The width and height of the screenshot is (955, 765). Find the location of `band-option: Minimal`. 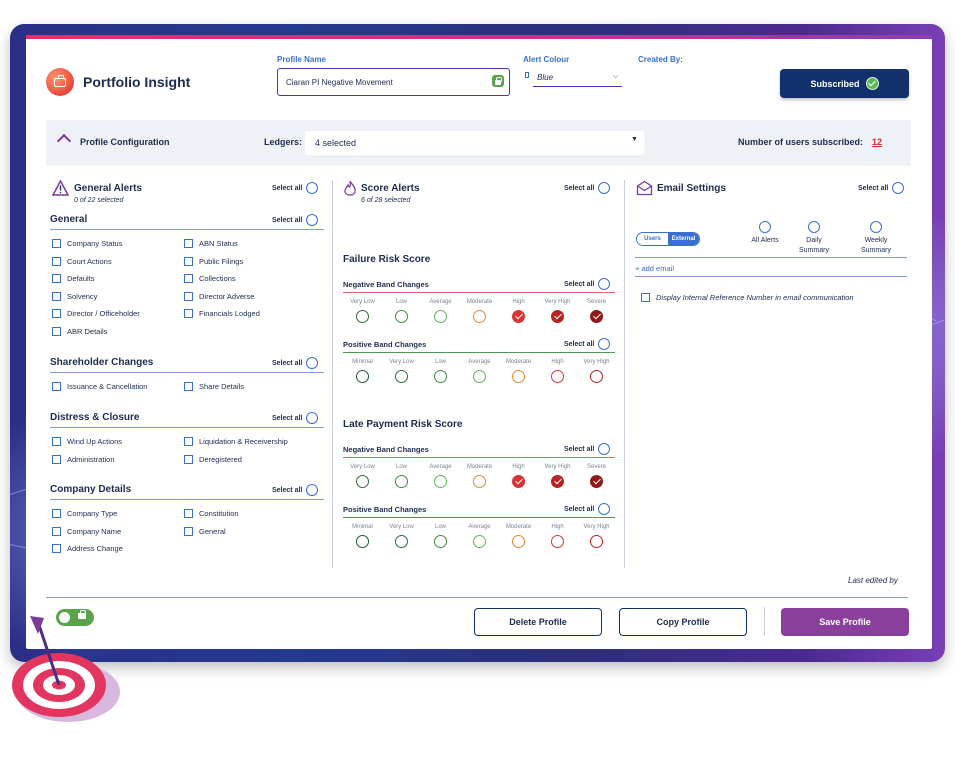

band-option: Minimal is located at coordinates (362, 536).